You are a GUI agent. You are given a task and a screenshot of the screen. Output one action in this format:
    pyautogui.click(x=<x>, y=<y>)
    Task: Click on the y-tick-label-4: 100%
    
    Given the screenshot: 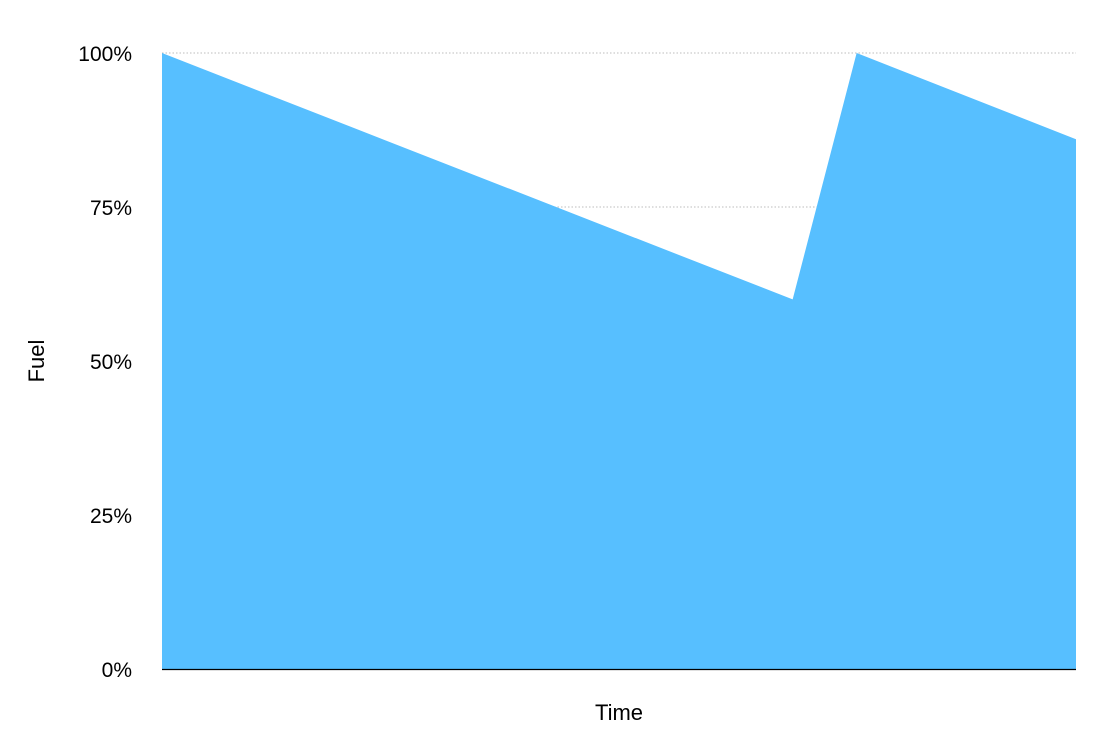 What is the action you would take?
    pyautogui.click(x=105, y=54)
    